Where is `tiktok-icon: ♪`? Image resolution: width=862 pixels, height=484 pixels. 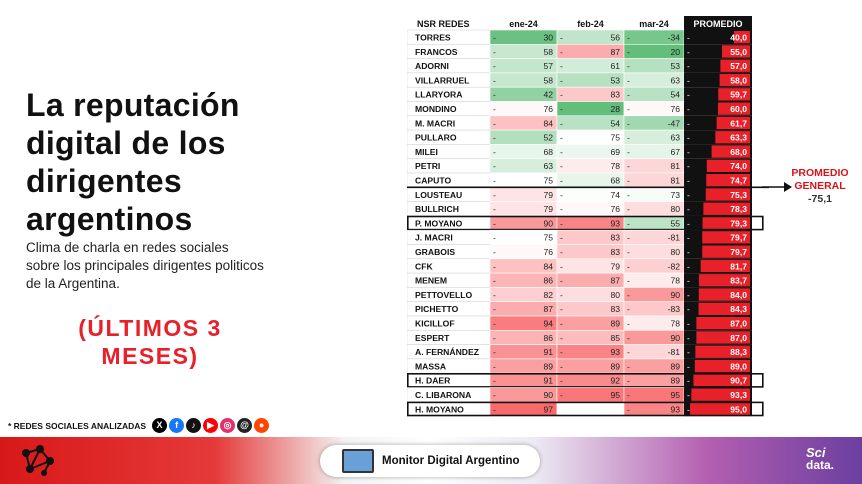
tiktok-icon: ♪ is located at coordinates (194, 425).